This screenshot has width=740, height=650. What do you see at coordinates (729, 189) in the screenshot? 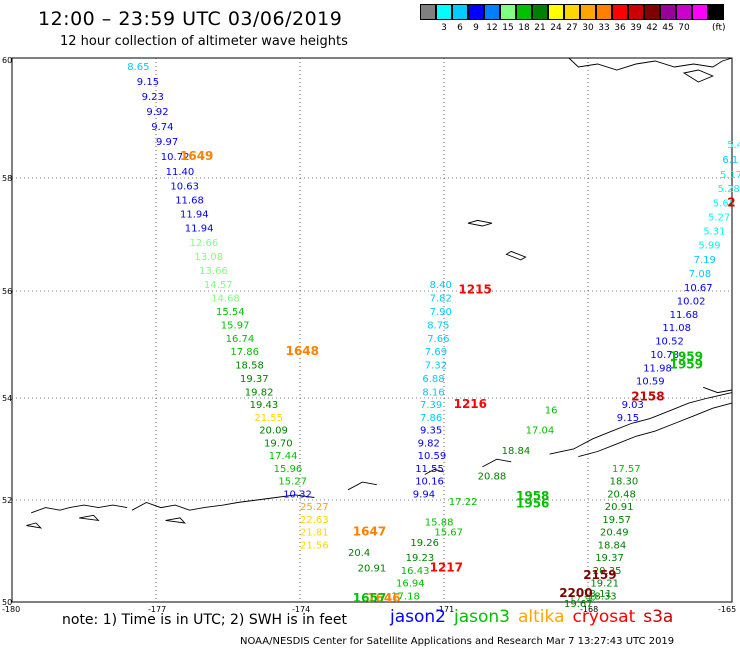
I see `wave-height-value: 5.28` at bounding box center [729, 189].